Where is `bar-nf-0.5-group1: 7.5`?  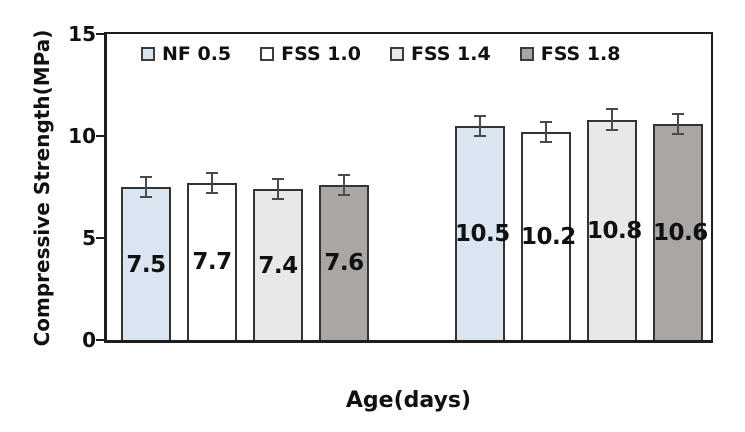
bar-nf-0.5-group1: 7.5 is located at coordinates (146, 263).